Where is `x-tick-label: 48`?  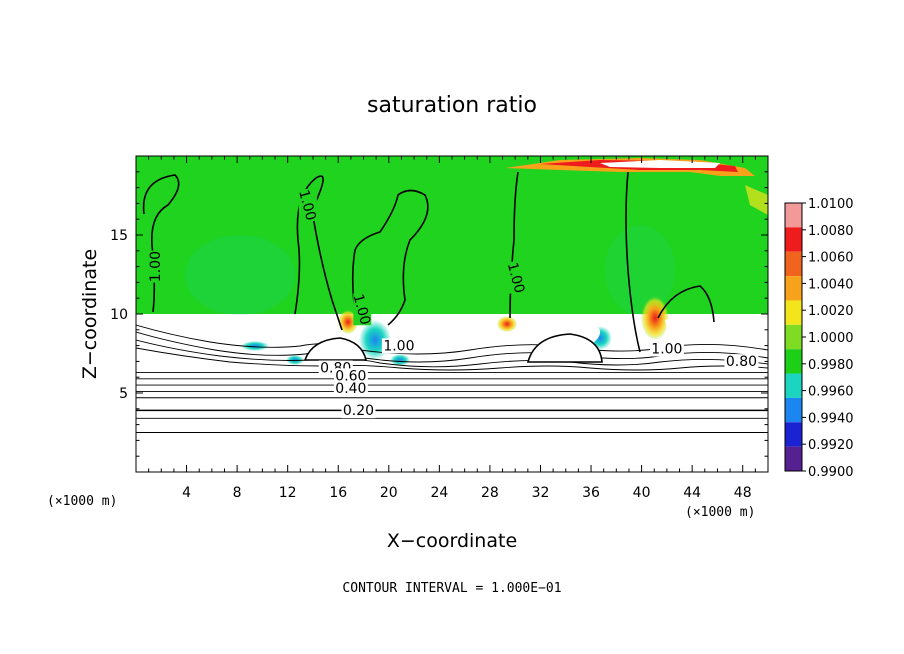 x-tick-label: 48 is located at coordinates (743, 493).